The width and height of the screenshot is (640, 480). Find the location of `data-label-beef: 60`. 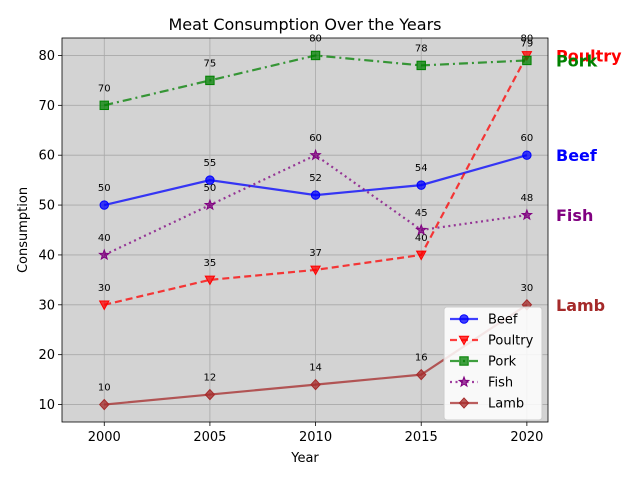

data-label-beef: 60 is located at coordinates (527, 138).